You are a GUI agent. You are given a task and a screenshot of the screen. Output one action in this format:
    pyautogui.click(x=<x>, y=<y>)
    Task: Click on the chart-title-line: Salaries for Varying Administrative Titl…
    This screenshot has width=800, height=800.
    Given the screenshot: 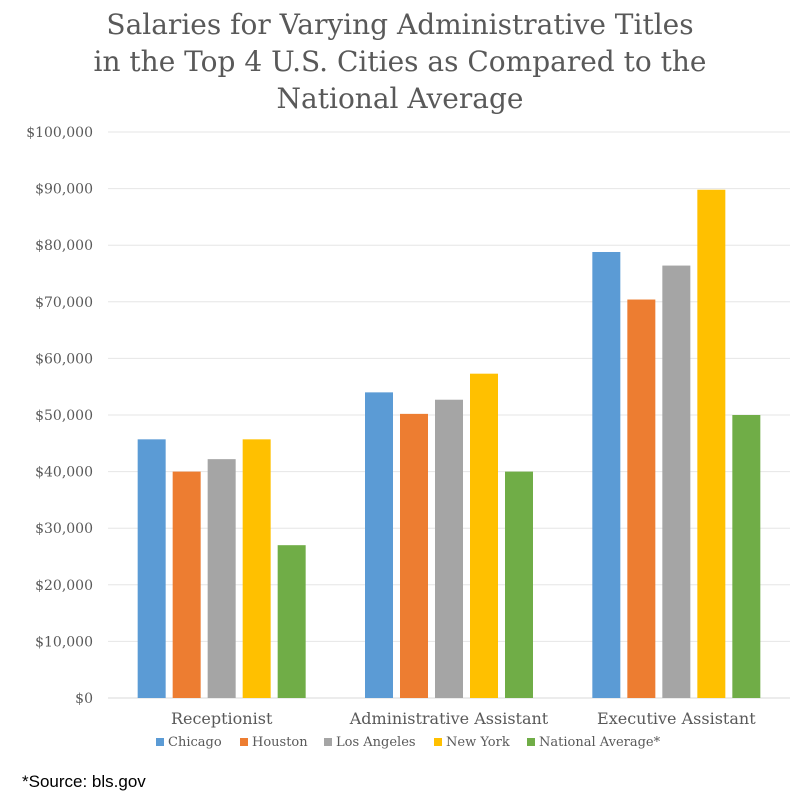 What is the action you would take?
    pyautogui.click(x=400, y=24)
    